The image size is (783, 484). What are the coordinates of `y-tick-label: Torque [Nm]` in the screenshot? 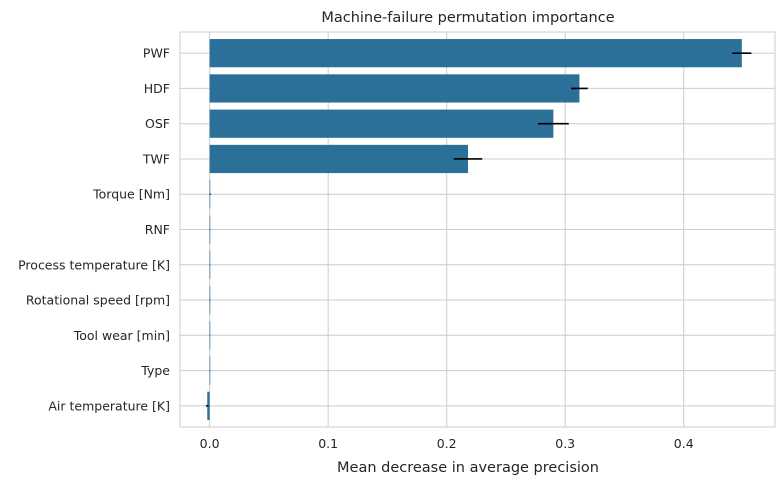 It's located at (131, 194).